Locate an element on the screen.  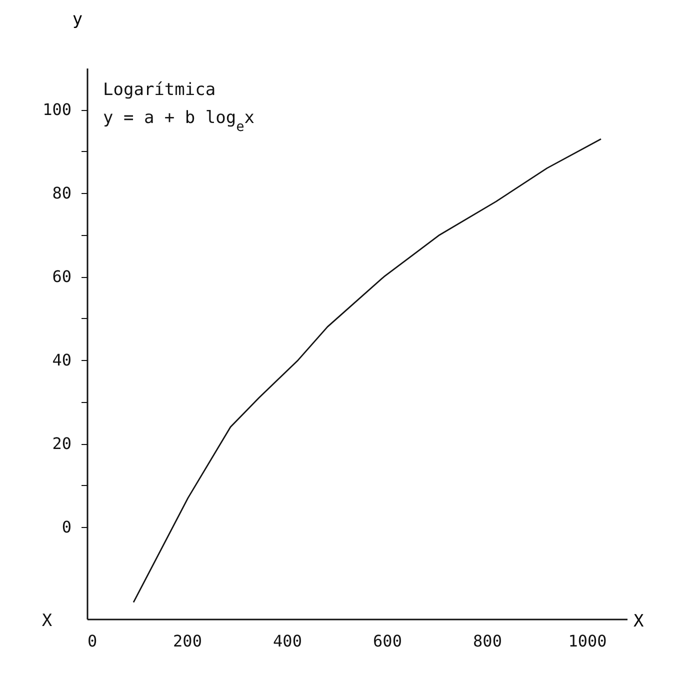
x-tick-label: 200 is located at coordinates (187, 641).